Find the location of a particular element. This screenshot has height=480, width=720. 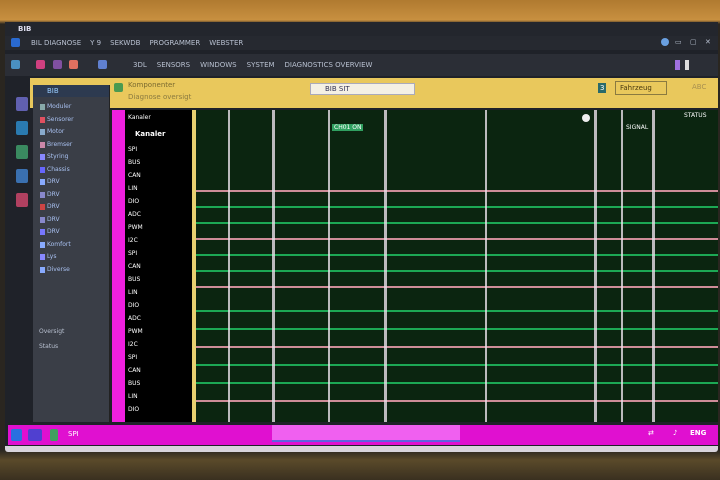

toolbar-item: SYSTEM is located at coordinates (260, 65).